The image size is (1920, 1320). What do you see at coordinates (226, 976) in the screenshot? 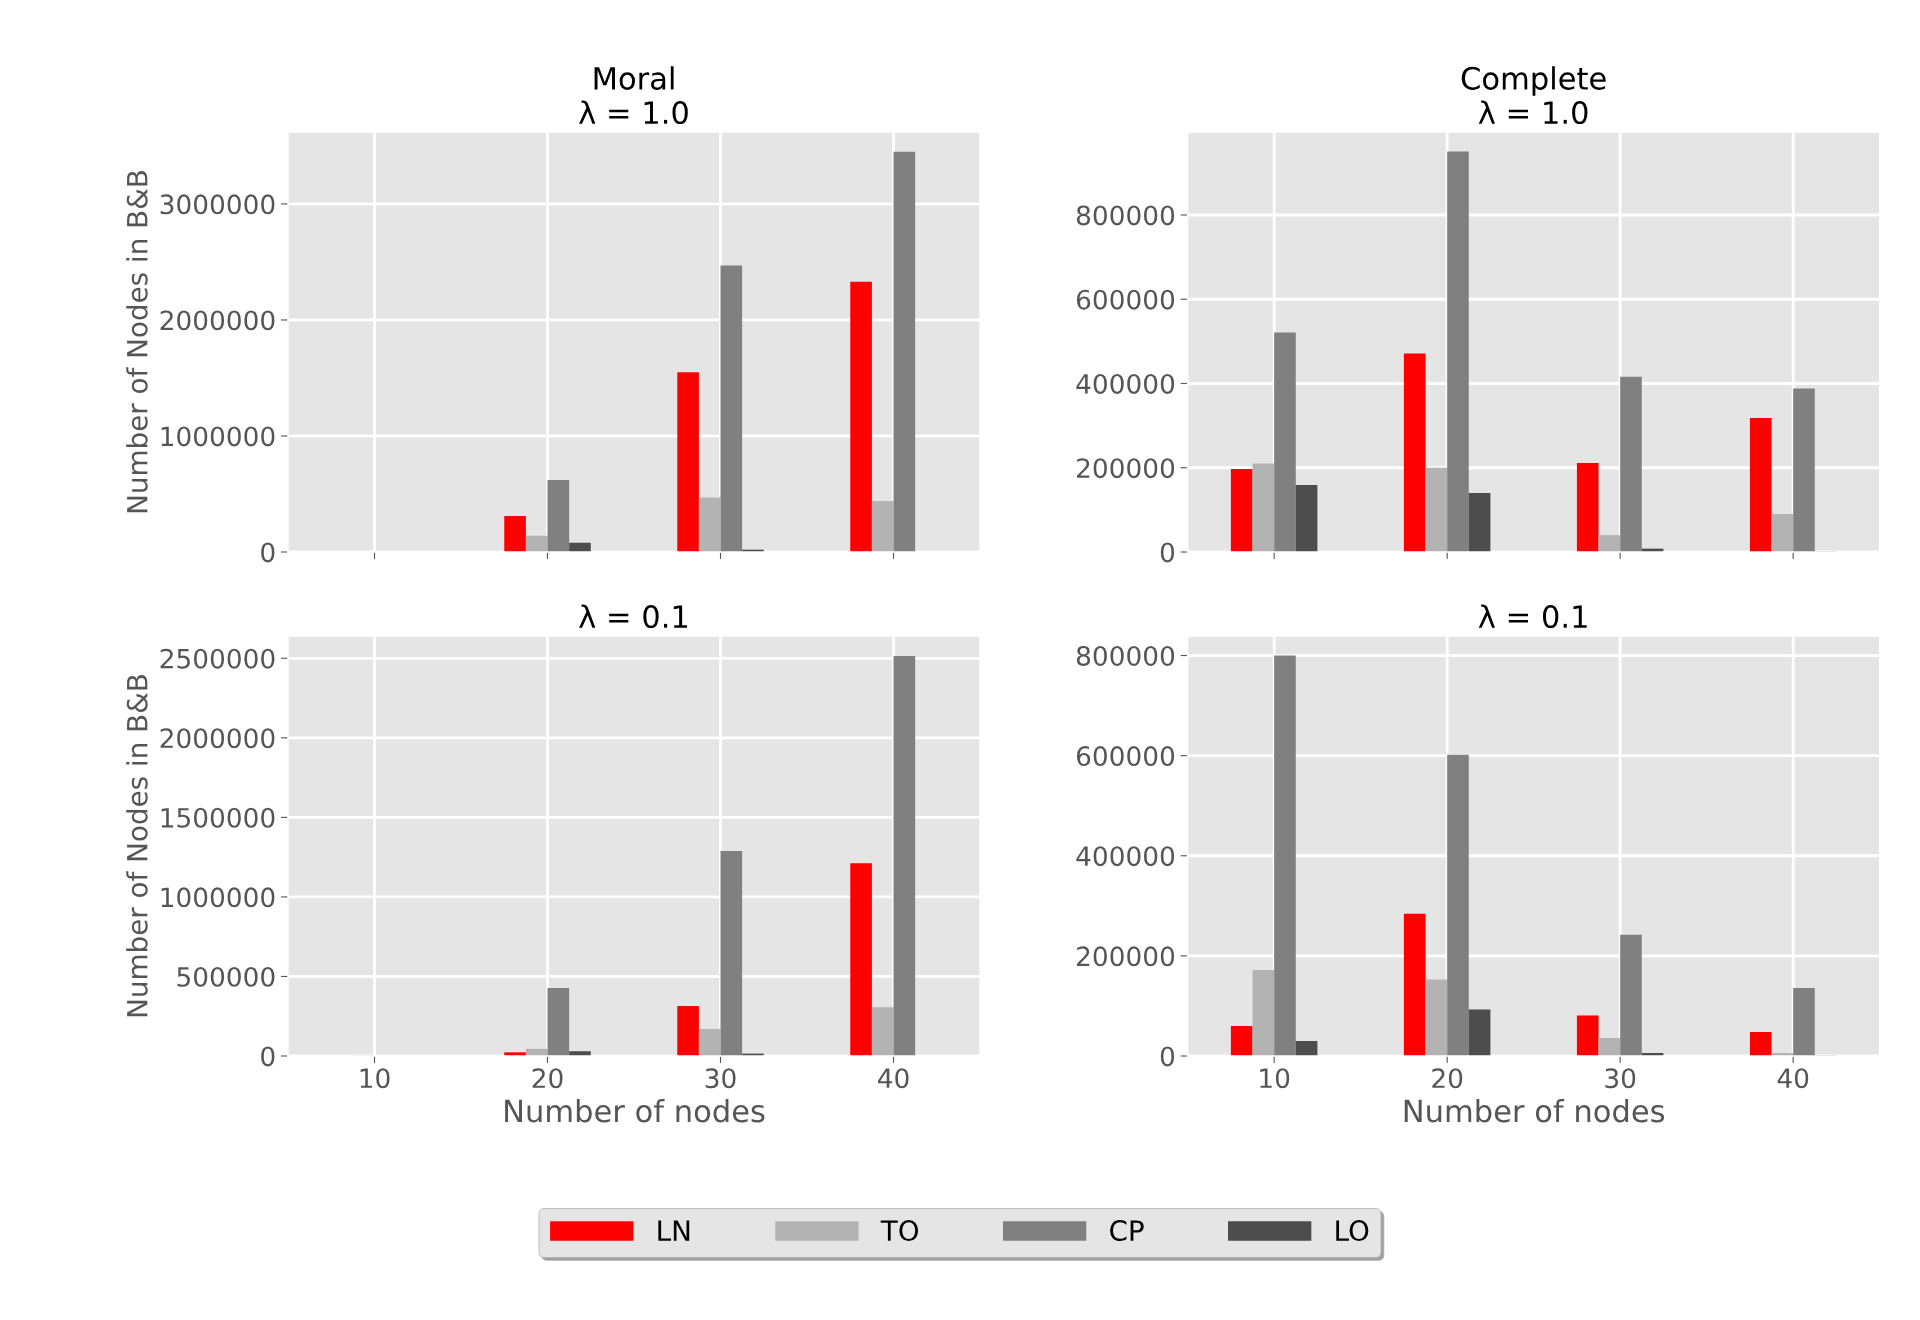
I see `y-tick-label: 500000` at bounding box center [226, 976].